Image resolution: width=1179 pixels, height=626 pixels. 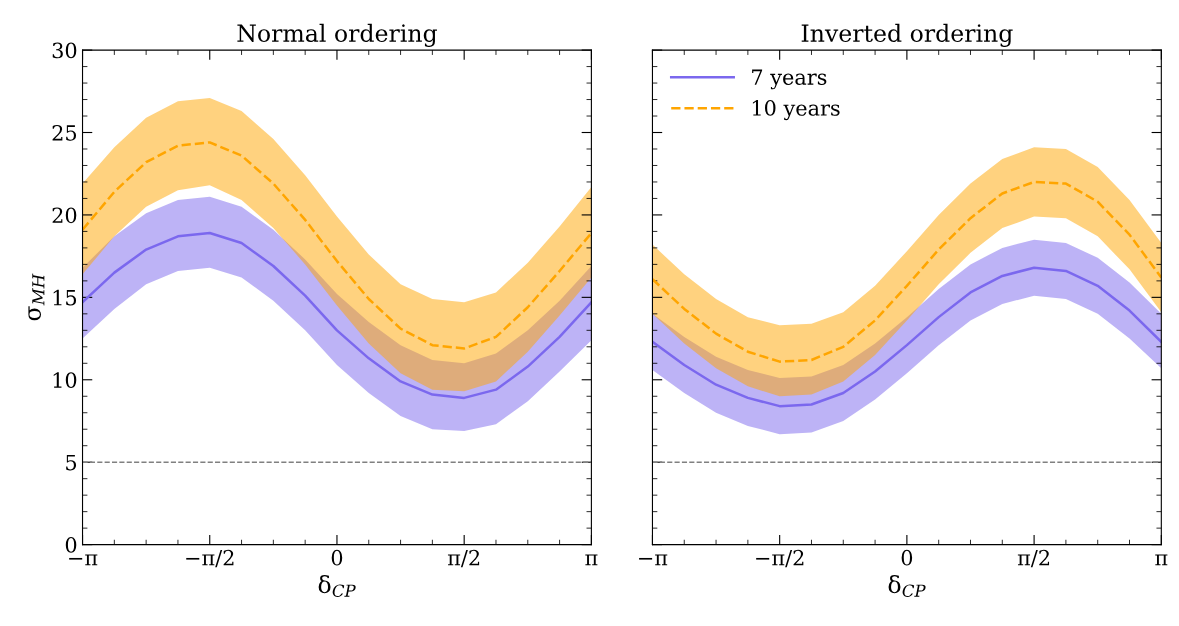 I want to click on y-tick-label: 10, so click(x=65, y=380).